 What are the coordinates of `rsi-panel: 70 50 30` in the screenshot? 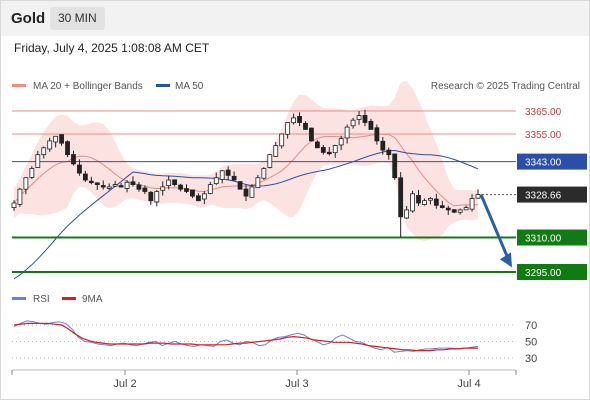 It's located at (274, 342).